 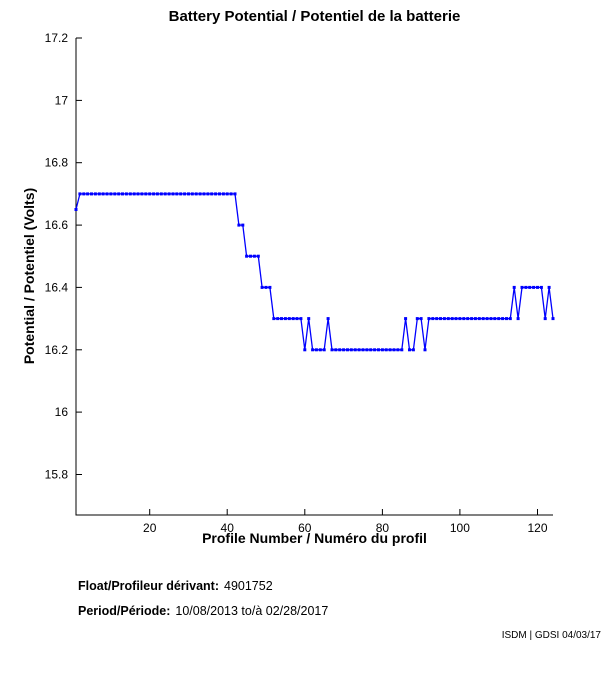 I want to click on y-tick-label: 16.8, so click(x=57, y=163).